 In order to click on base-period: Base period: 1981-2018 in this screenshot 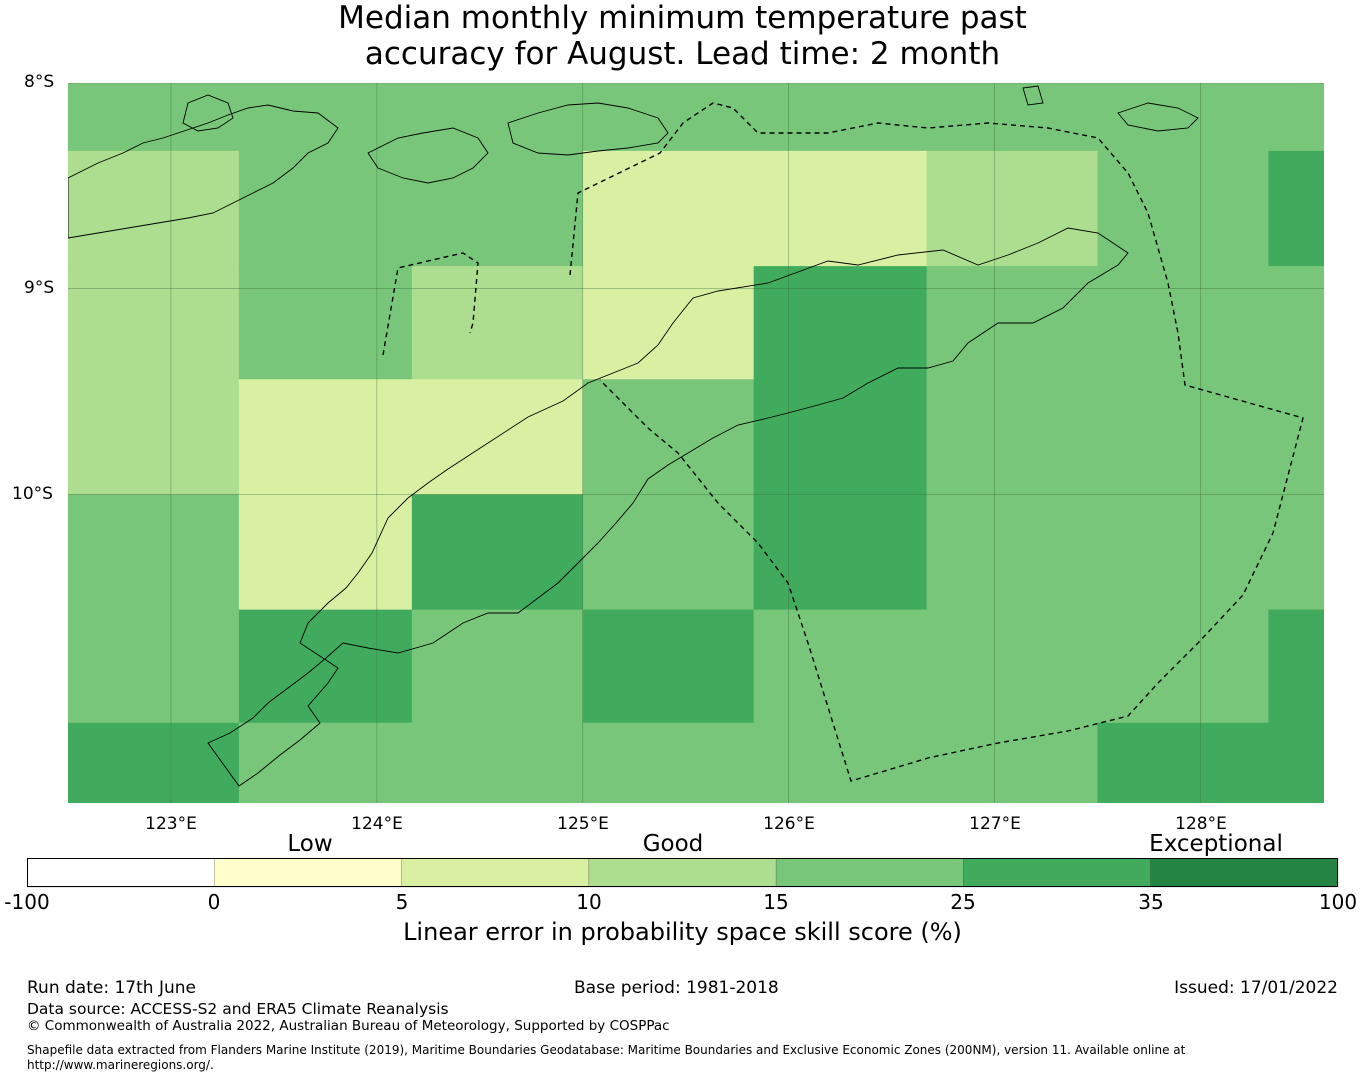, I will do `click(676, 988)`.